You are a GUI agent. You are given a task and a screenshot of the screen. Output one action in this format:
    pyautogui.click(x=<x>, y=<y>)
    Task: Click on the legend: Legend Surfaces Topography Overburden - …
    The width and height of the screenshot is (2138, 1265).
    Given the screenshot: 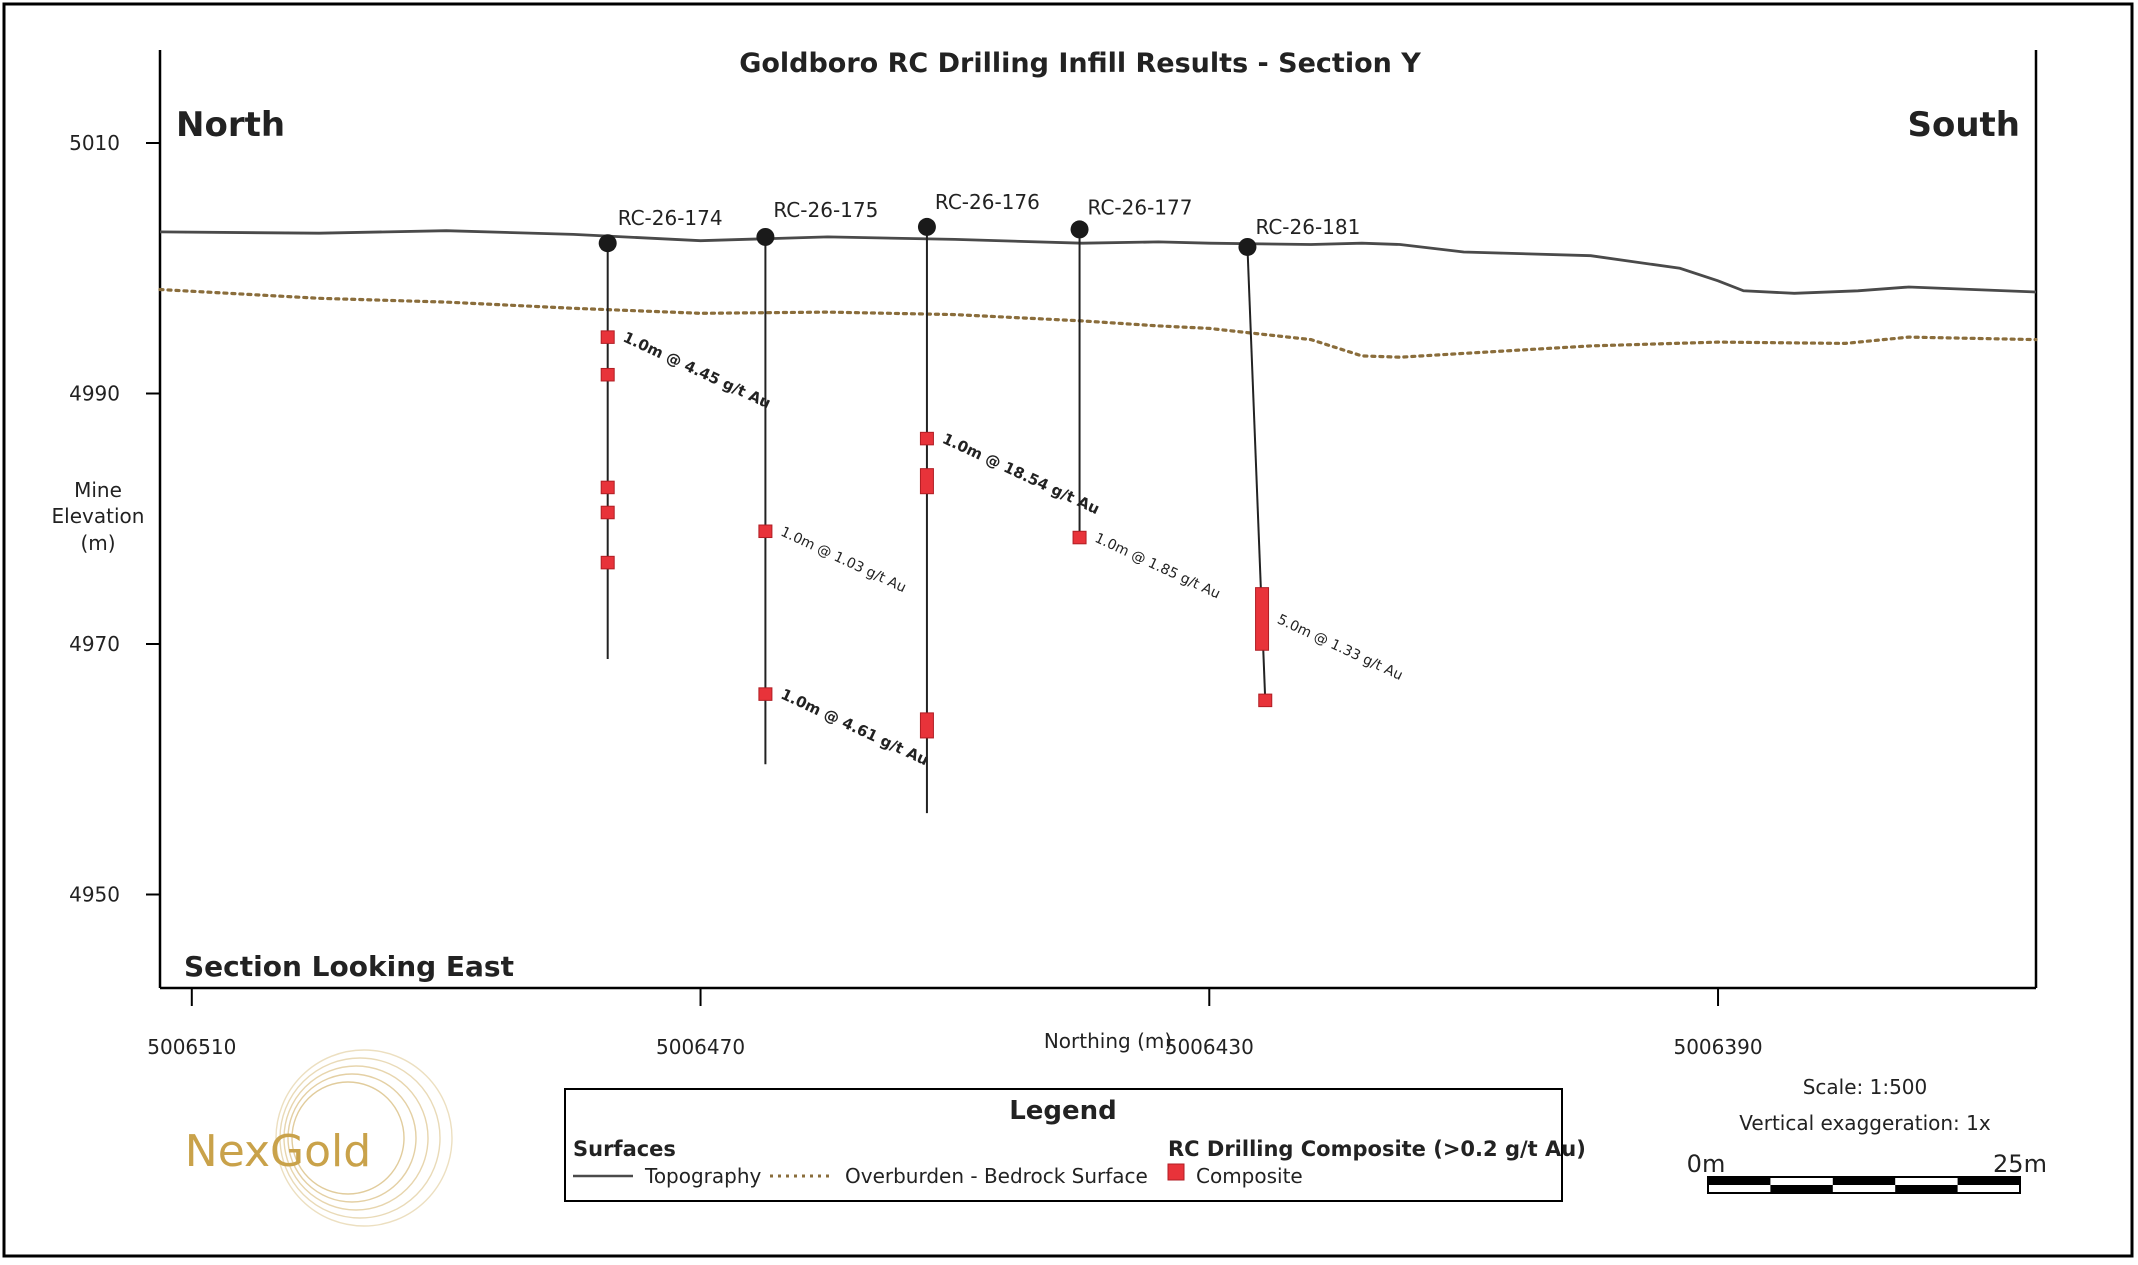 What is the action you would take?
    pyautogui.click(x=1075, y=1145)
    